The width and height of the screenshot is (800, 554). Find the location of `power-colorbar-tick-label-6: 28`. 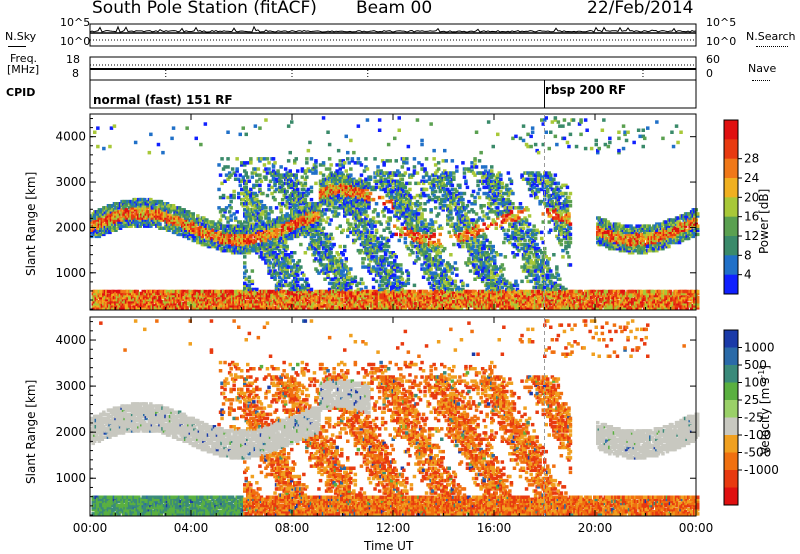

power-colorbar-tick-label-6: 28 is located at coordinates (751, 159).